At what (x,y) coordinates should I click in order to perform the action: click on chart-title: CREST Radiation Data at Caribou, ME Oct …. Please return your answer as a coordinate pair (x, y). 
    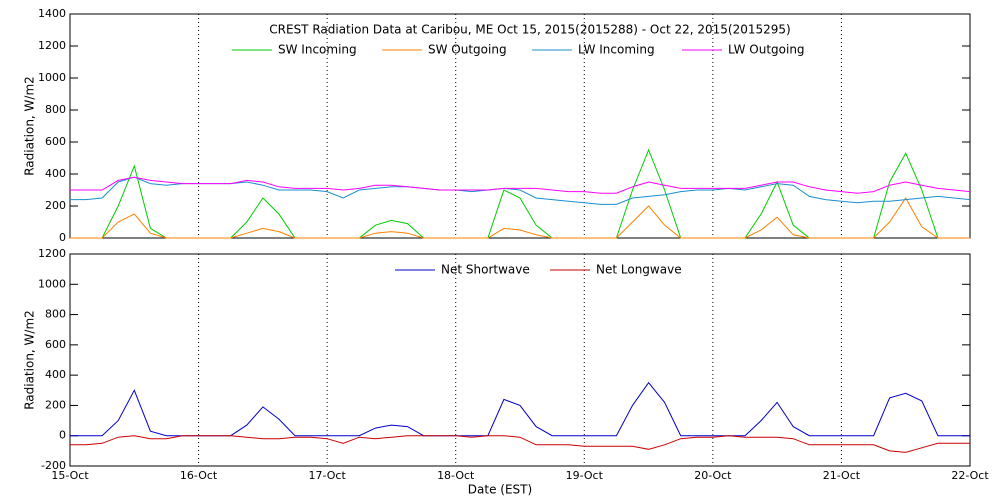
    Looking at the image, I should click on (529, 30).